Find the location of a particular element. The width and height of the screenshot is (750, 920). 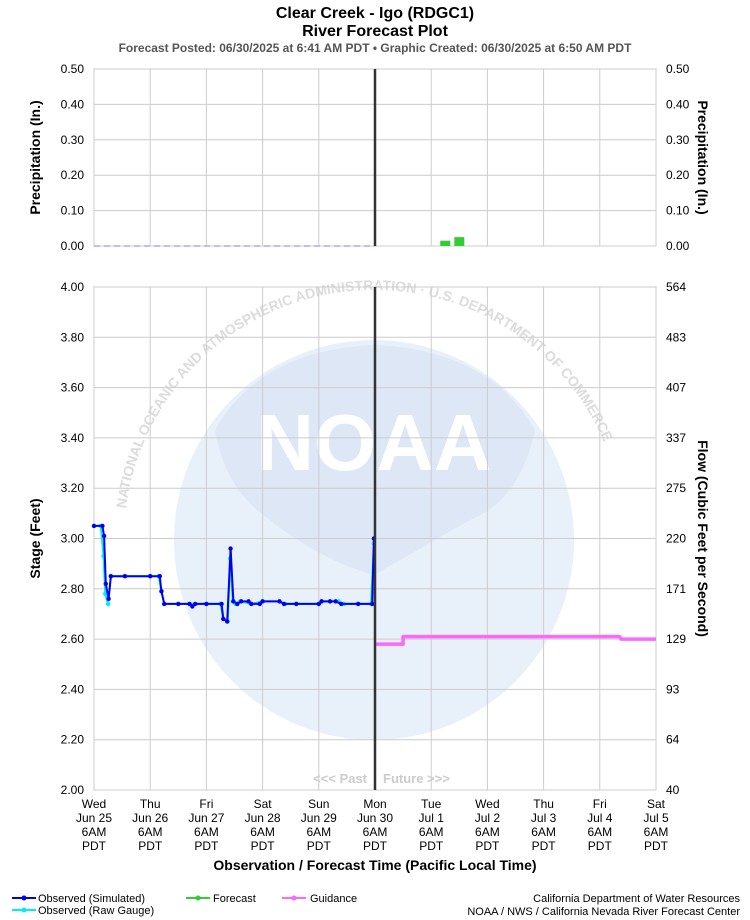

x-tick-day: Fri is located at coordinates (600, 804).